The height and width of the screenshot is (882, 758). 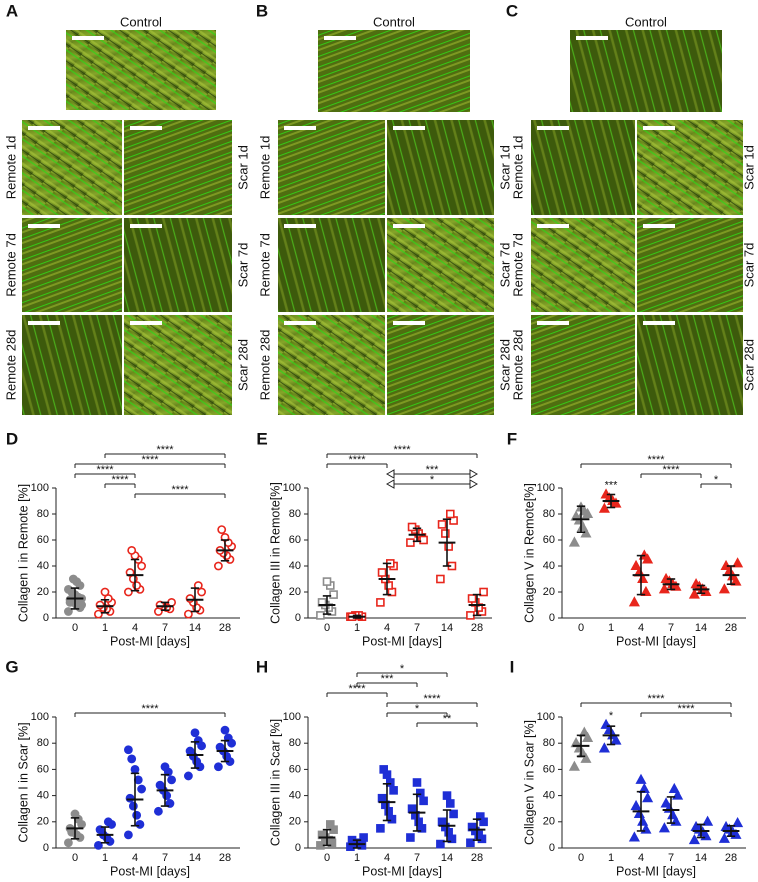 What do you see at coordinates (292, 717) in the screenshot?
I see `y-tick-label: 100` at bounding box center [292, 717].